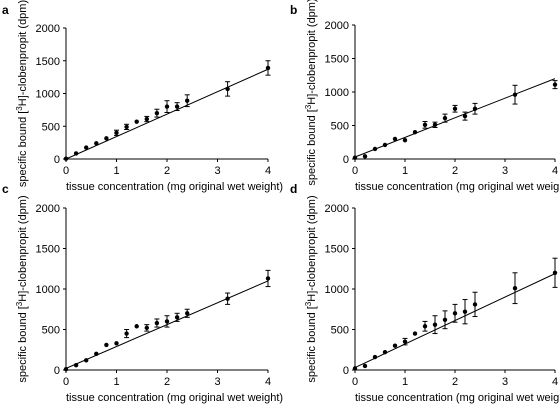 This screenshot has height=409, width=559. What do you see at coordinates (293, 10) in the screenshot?
I see `panel-letter: b` at bounding box center [293, 10].